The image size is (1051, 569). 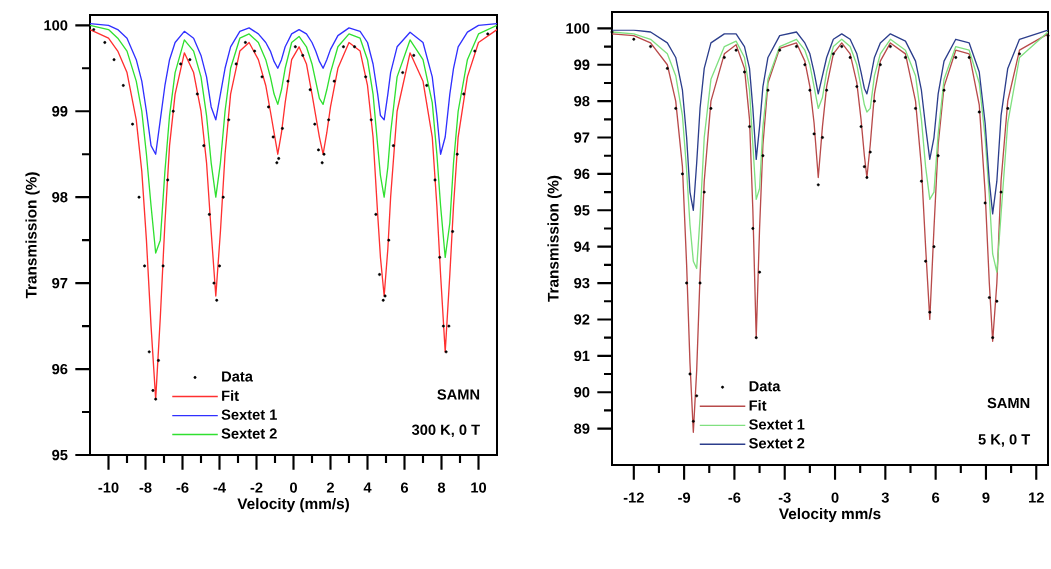 What do you see at coordinates (582, 428) in the screenshot?
I see `y-tick-label: 89` at bounding box center [582, 428].